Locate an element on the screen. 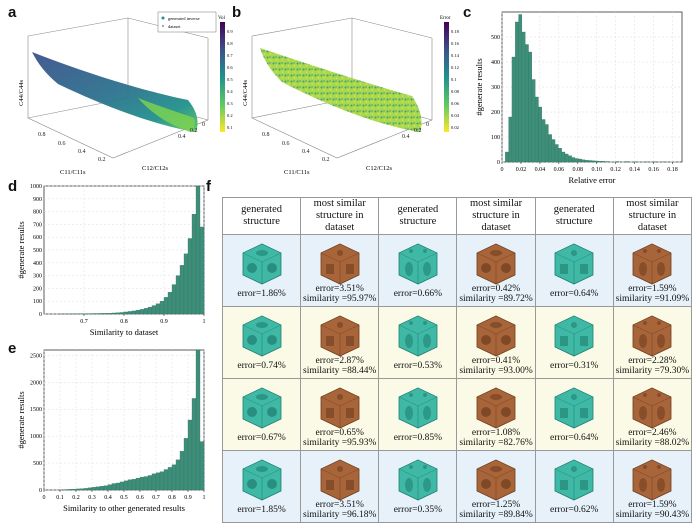 This screenshot has height=529, width=696. panel-label-a: a is located at coordinates (12, 12).